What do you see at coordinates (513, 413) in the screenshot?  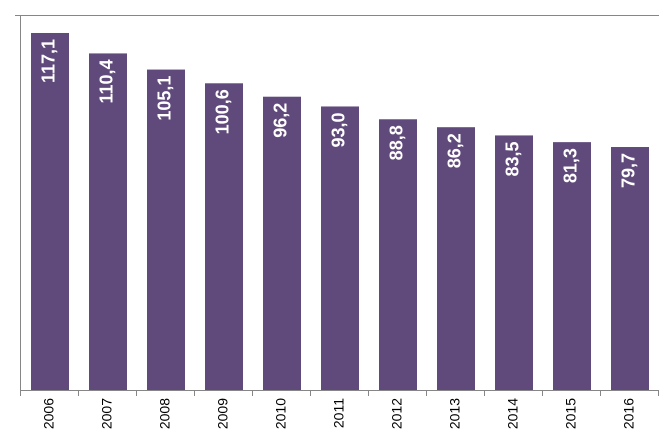 I see `x-tick-label: 2014` at bounding box center [513, 413].